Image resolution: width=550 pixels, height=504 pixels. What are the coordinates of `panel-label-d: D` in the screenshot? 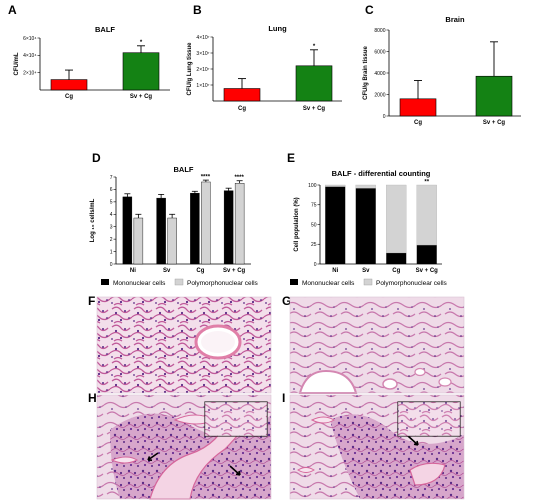 It's located at (96, 158).